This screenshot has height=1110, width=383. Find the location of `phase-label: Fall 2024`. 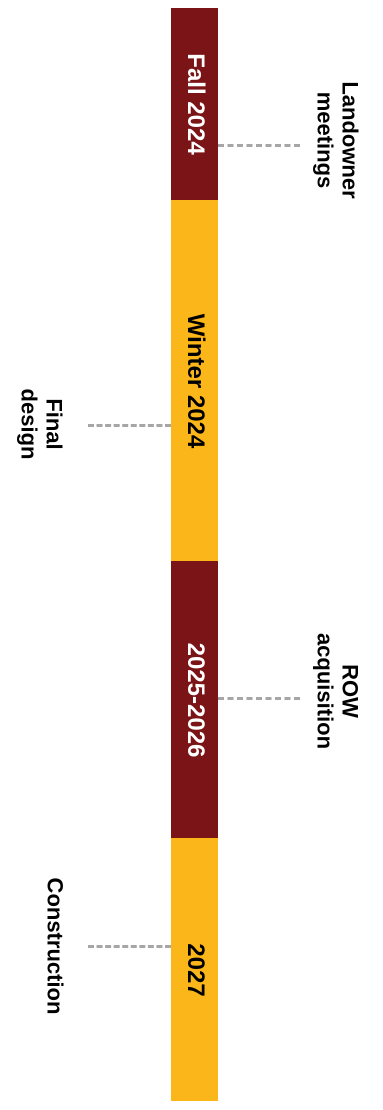

phase-label: Fall 2024 is located at coordinates (195, 104).